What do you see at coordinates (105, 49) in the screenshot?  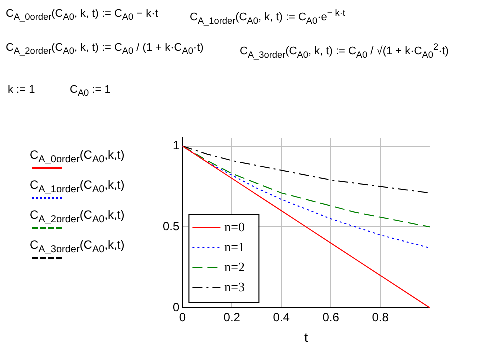 I see `text: C$_{A_2order}$(C$_{A0}$, k, t) := C$_{A0}$ / (1 + k·C$_{A0}$·t)` at bounding box center [105, 49].